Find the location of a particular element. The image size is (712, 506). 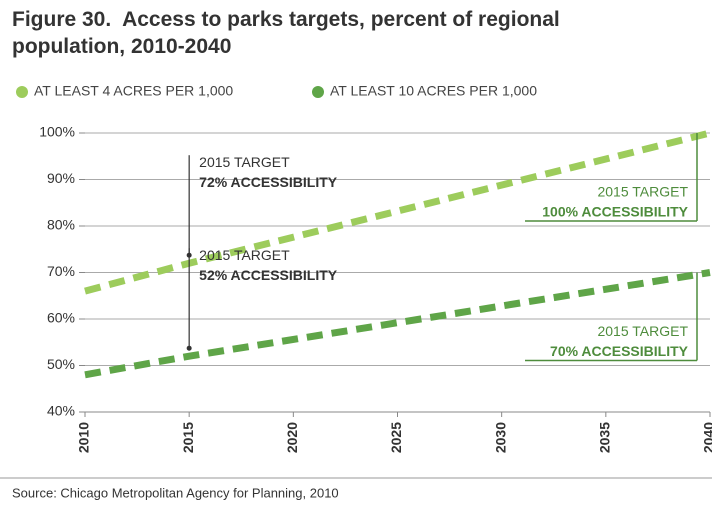

annotation-text: 100% ACCESSIBILITY is located at coordinates (615, 212).